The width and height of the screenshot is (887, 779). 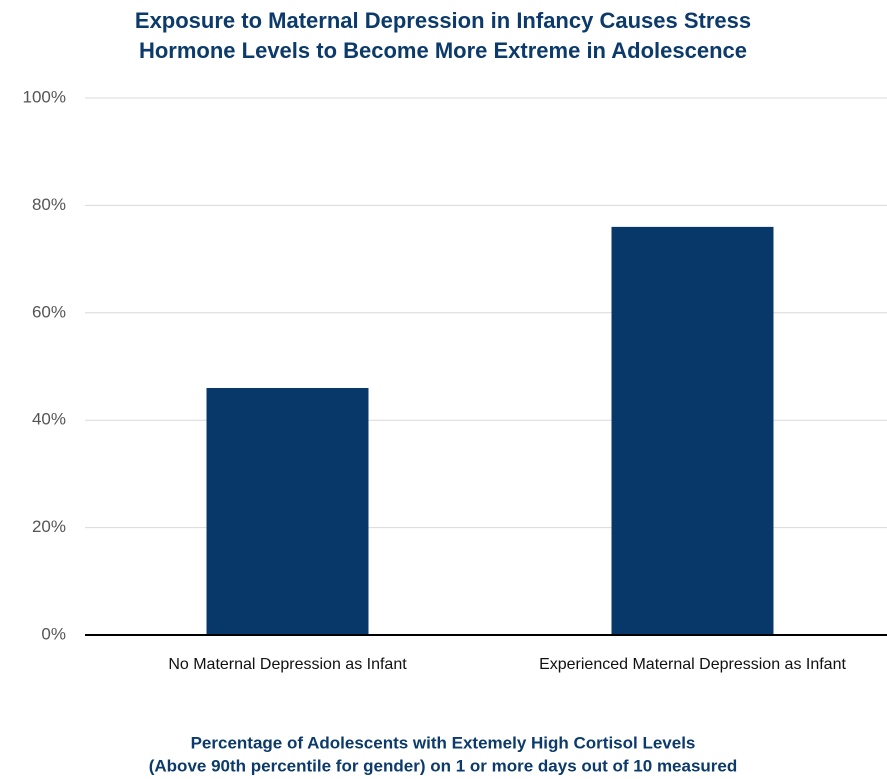 I want to click on x-tick-label: No Maternal Depression as Infant, so click(x=287, y=664).